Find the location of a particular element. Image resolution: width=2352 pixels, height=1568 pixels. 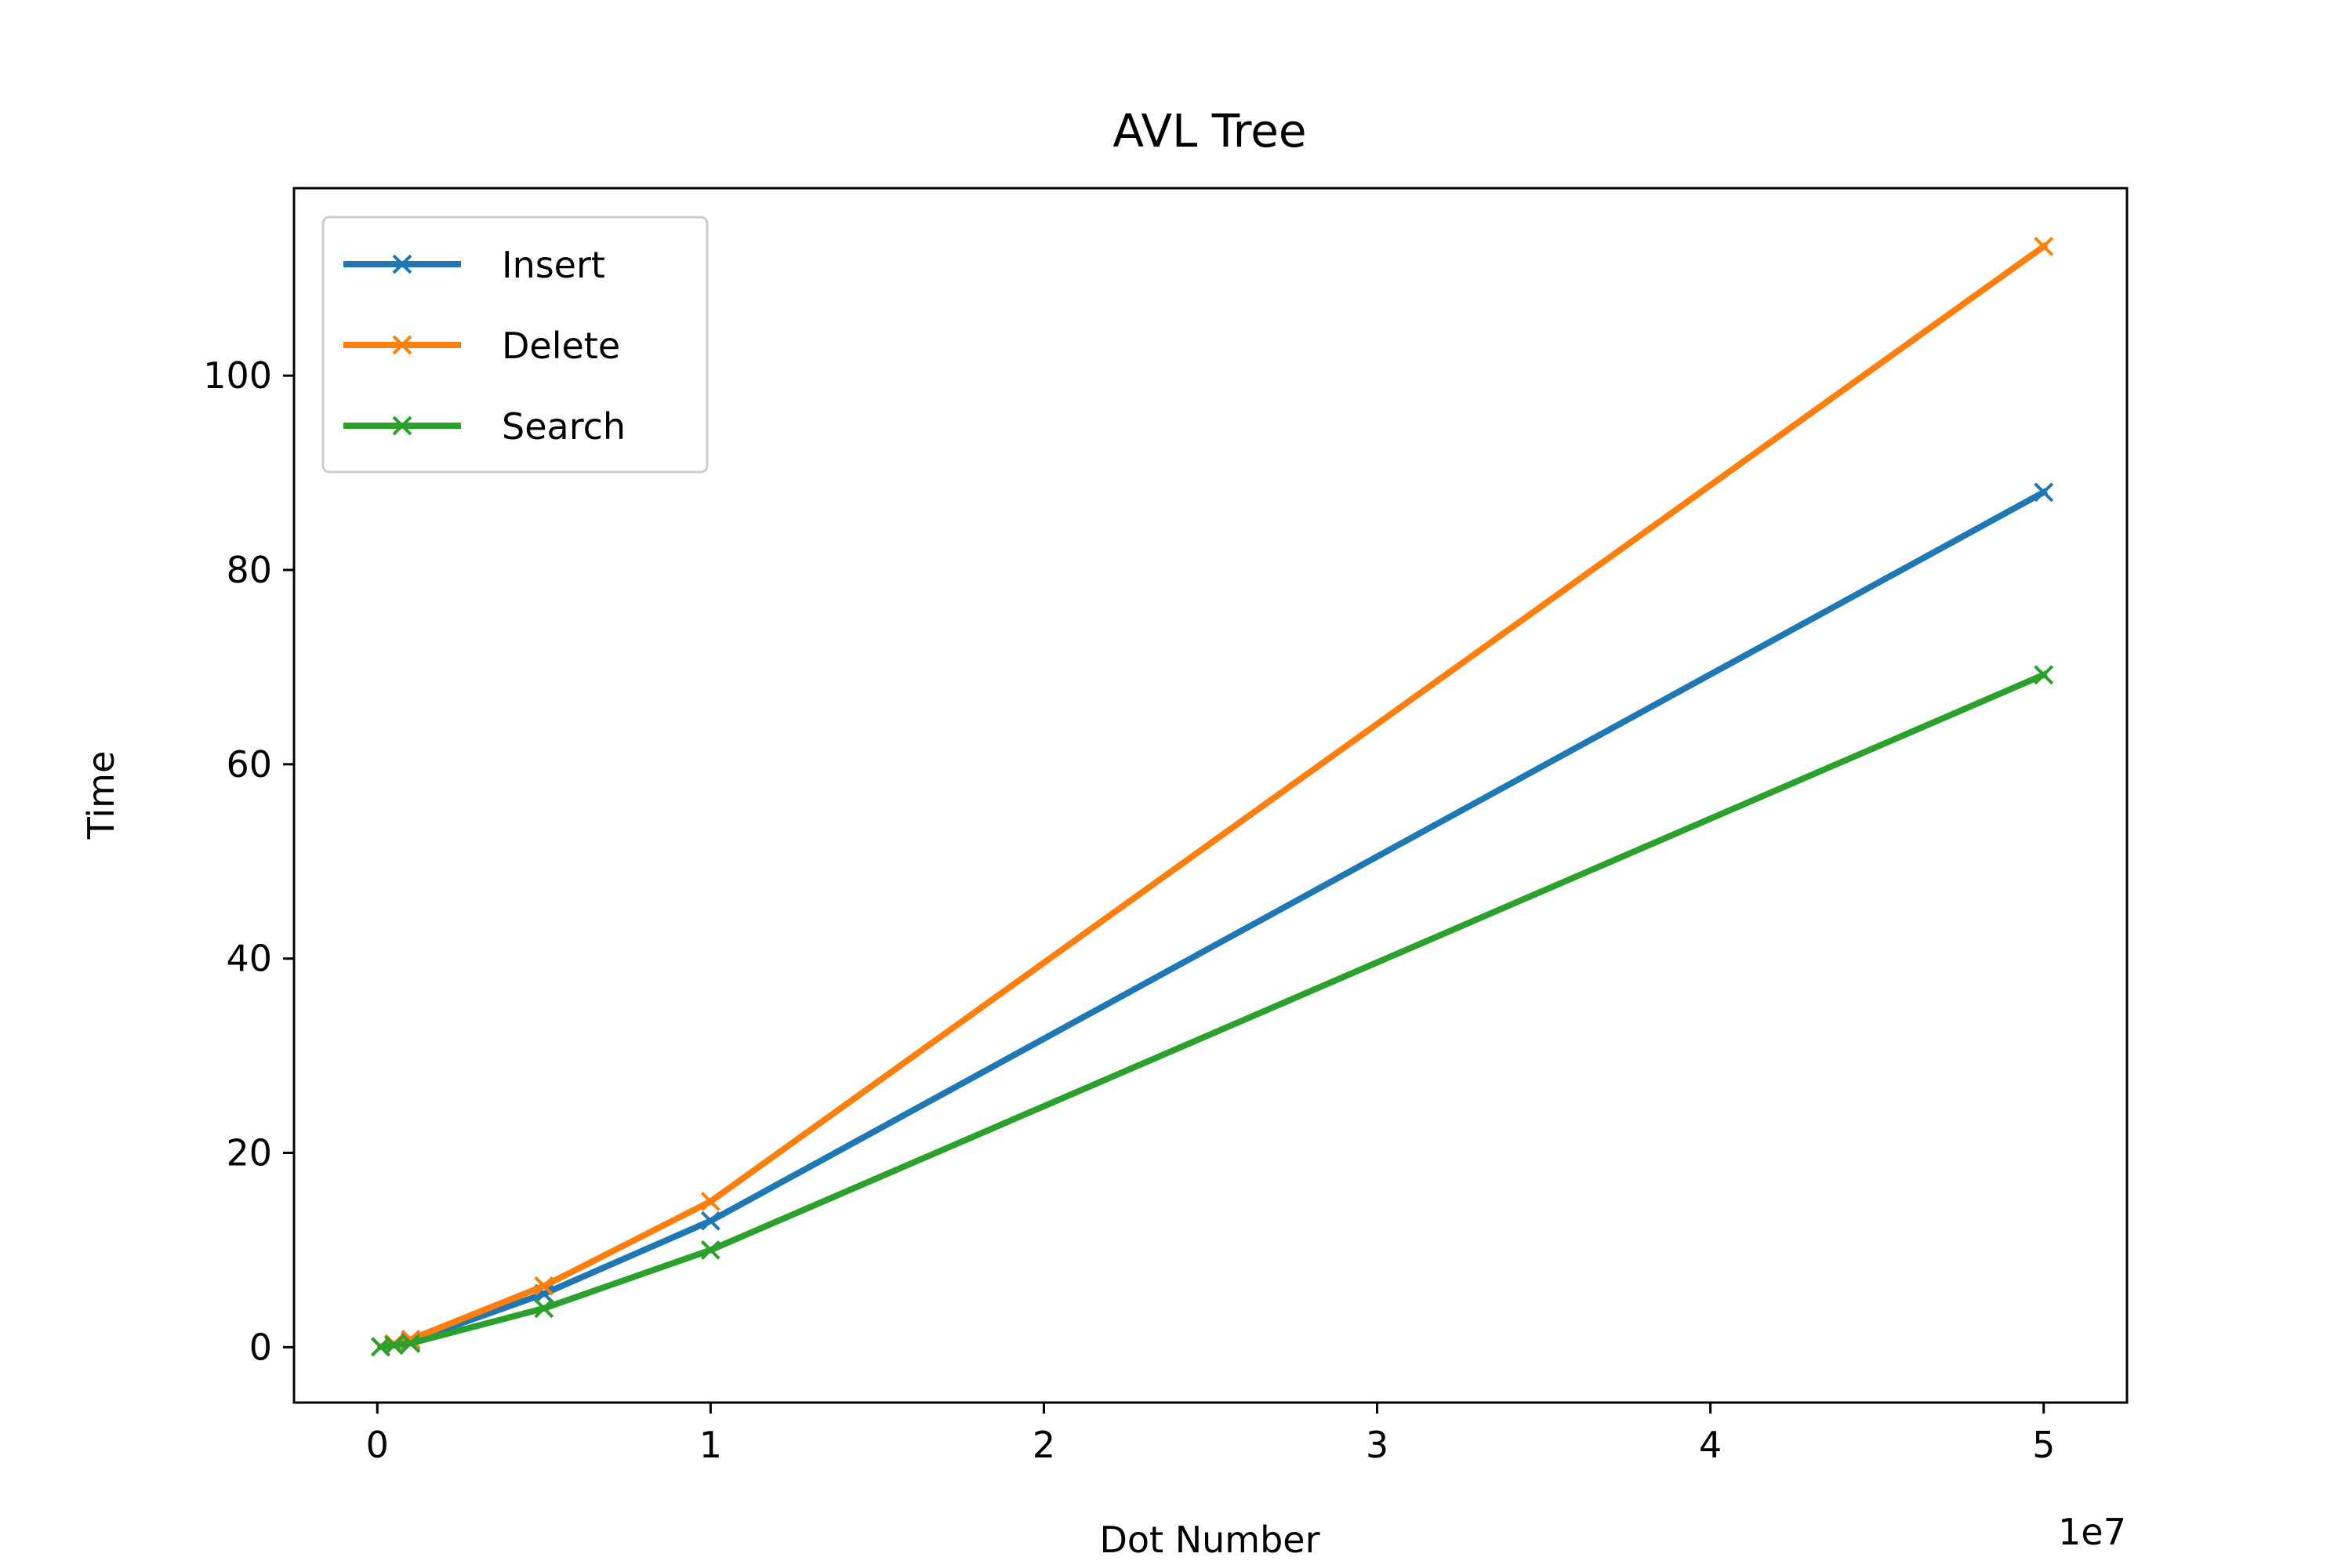

y-tick-label: 20 is located at coordinates (249, 1153).